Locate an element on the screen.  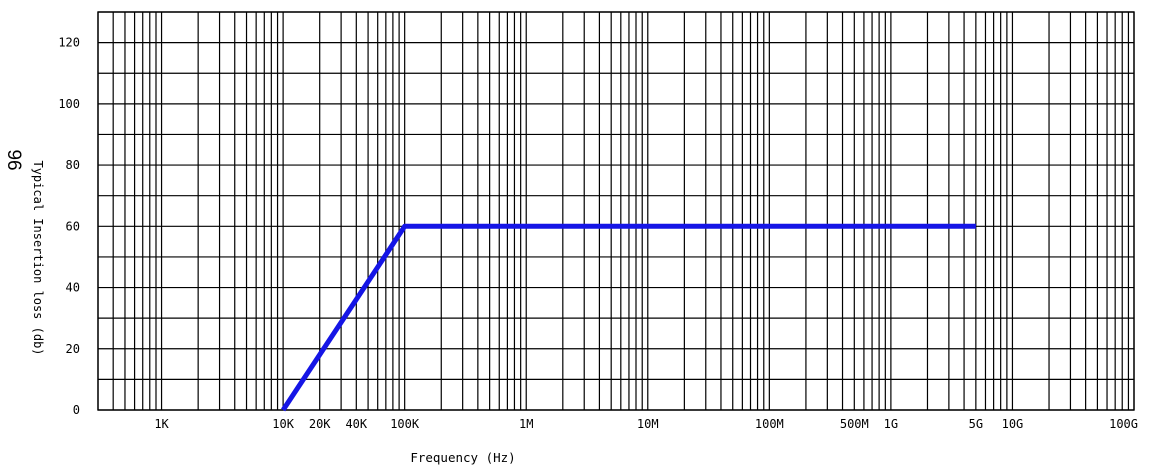
y-tick-label: 120 is located at coordinates (69, 43).